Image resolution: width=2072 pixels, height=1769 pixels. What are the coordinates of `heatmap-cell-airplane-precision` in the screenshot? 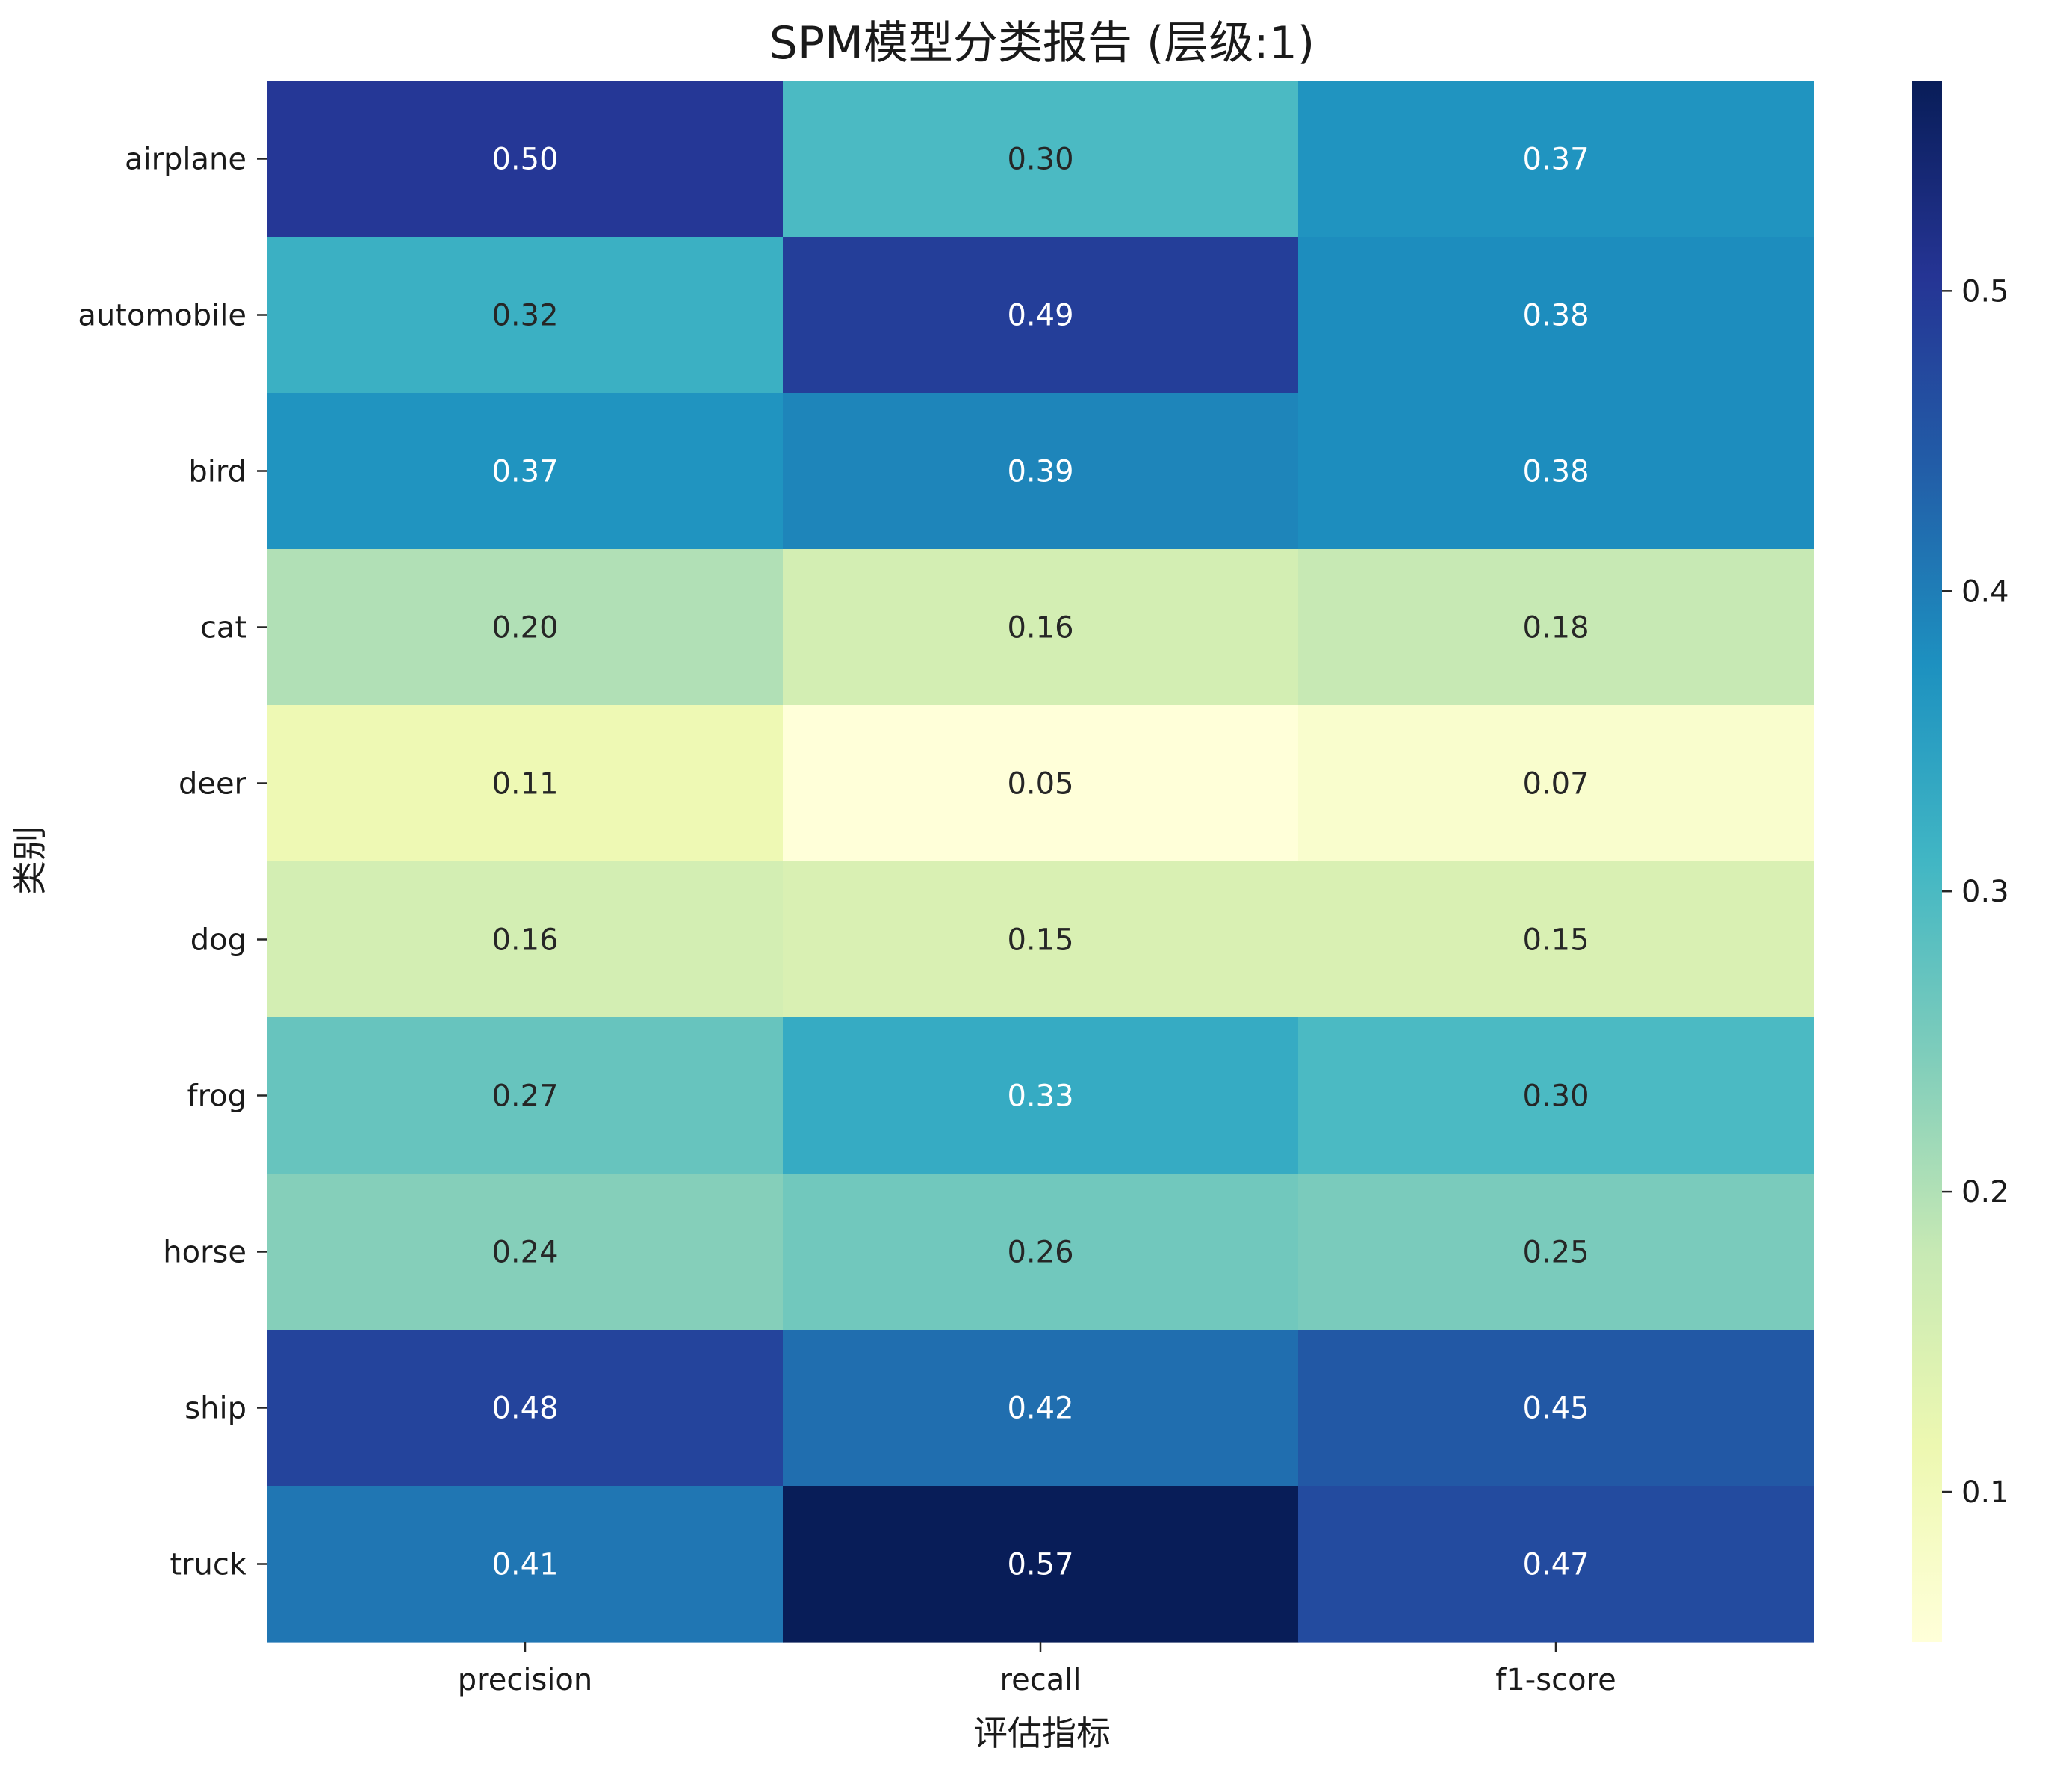 It's located at (525, 159).